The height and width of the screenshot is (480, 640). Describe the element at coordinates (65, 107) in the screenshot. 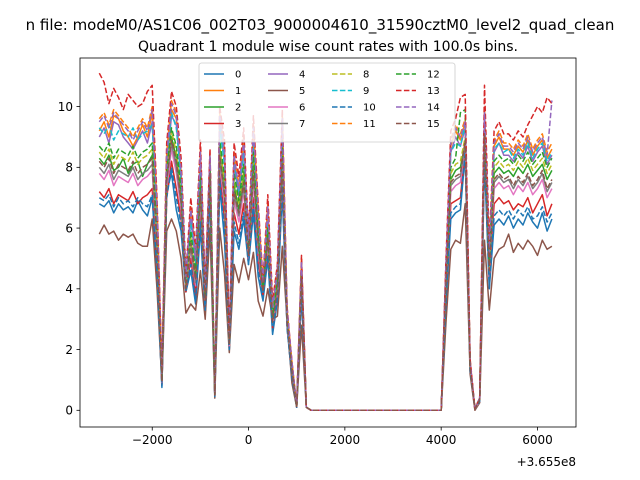

I see `y-tick-label: 10` at that location.